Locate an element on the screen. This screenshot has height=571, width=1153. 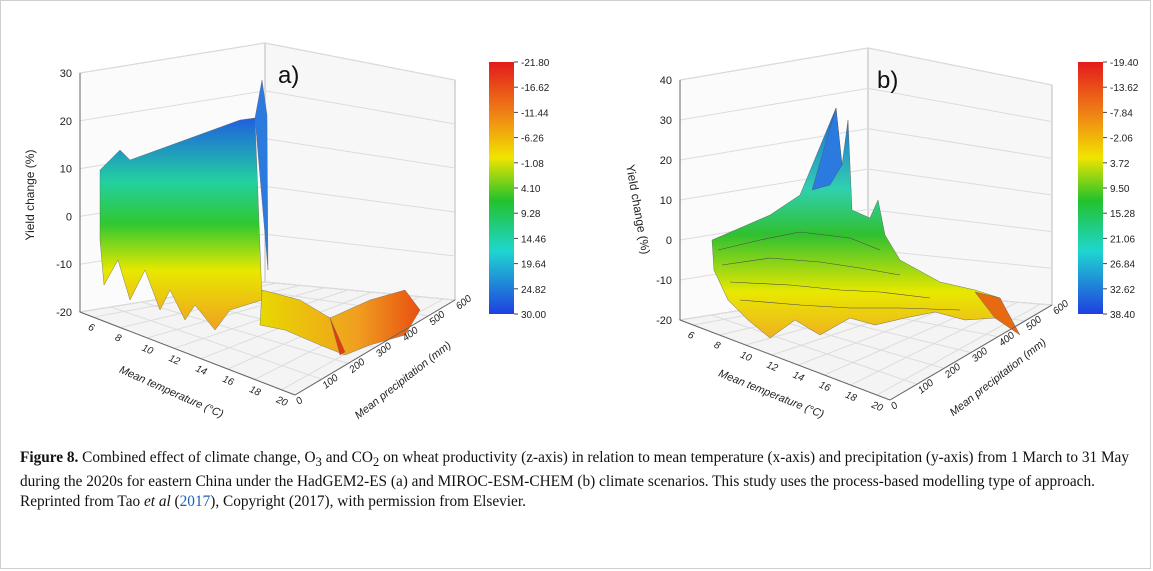
surface-b is located at coordinates (866, 223).